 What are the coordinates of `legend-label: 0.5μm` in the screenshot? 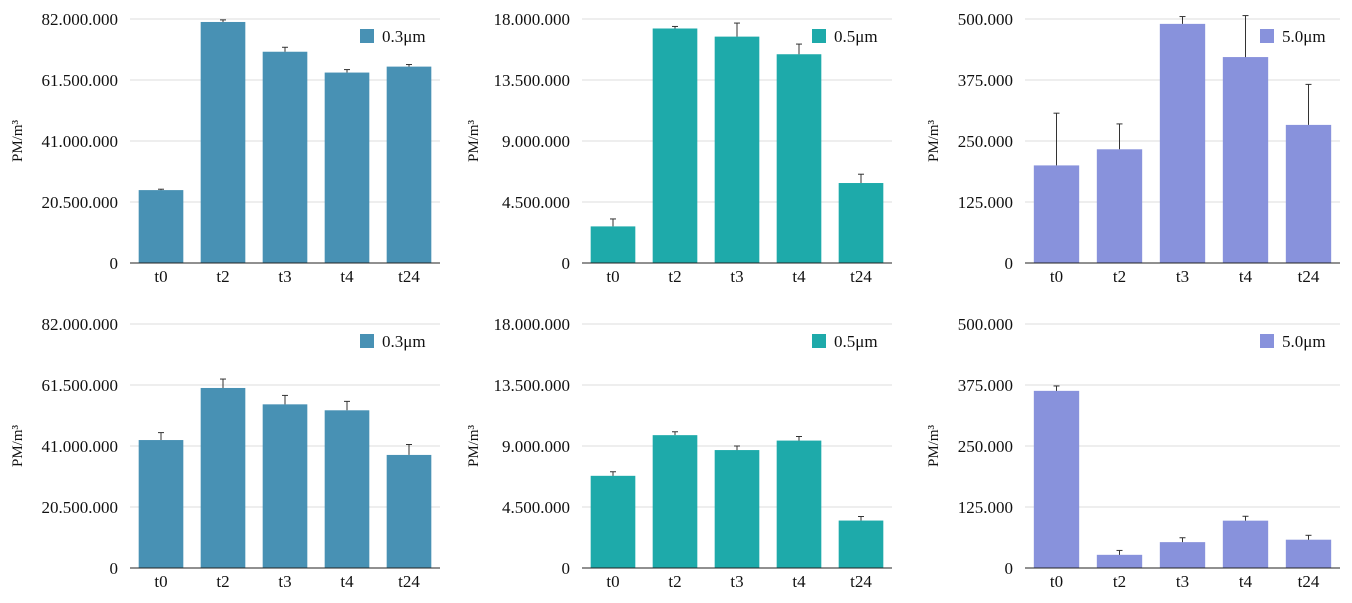 It's located at (856, 36).